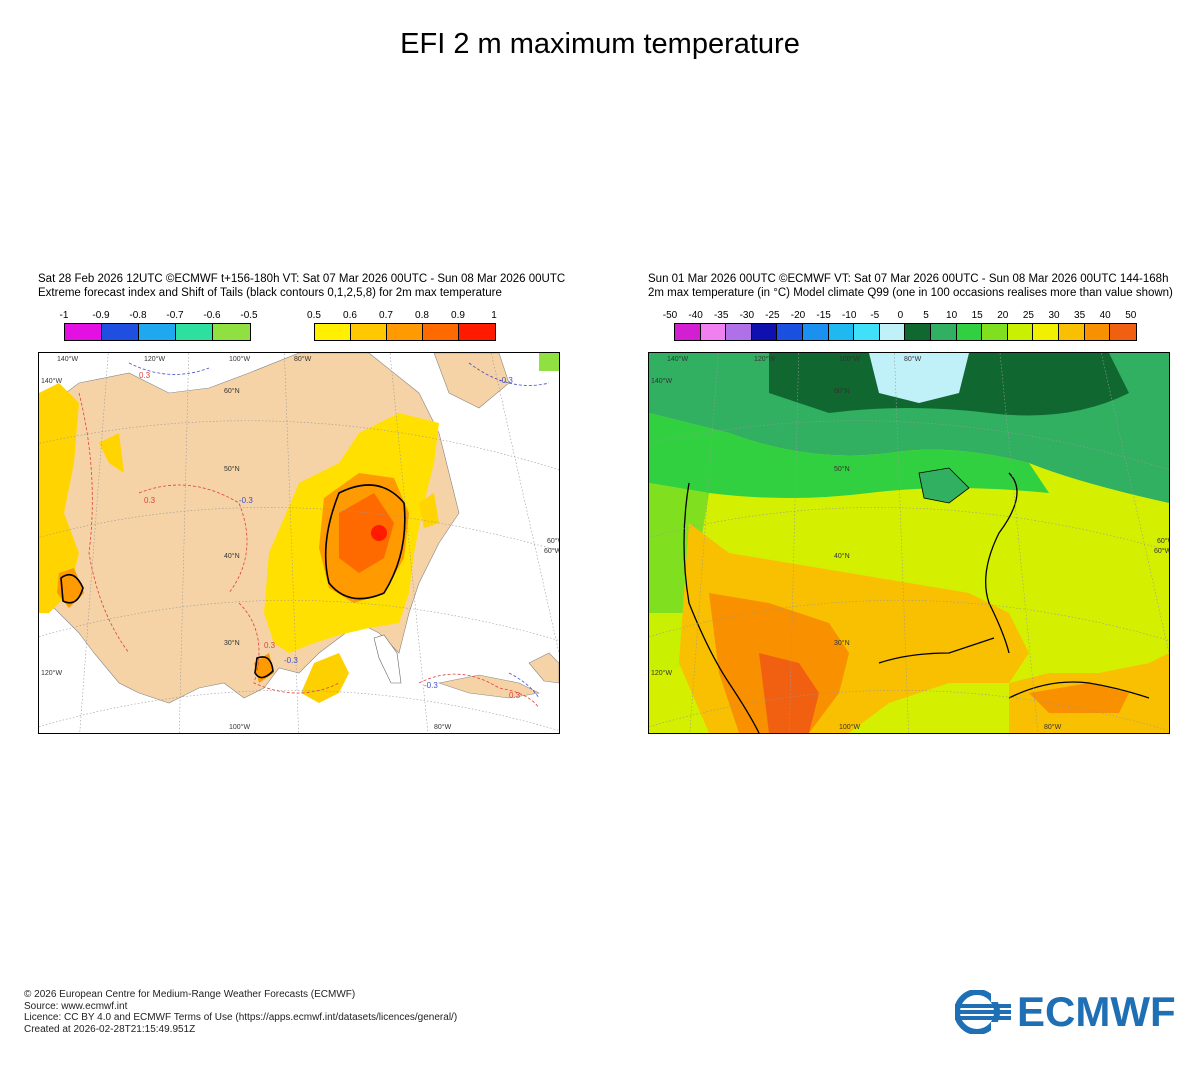 The image size is (1200, 1080). What do you see at coordinates (1131, 315) in the screenshot?
I see `legend-tick: 50` at bounding box center [1131, 315].